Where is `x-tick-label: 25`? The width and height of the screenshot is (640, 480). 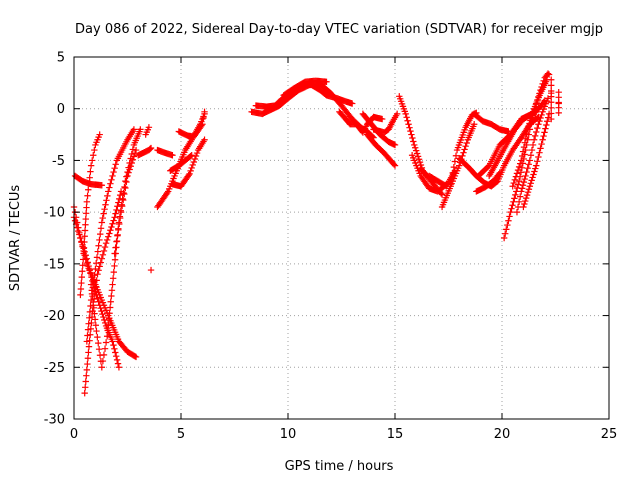
x-tick-label: 25 is located at coordinates (609, 434).